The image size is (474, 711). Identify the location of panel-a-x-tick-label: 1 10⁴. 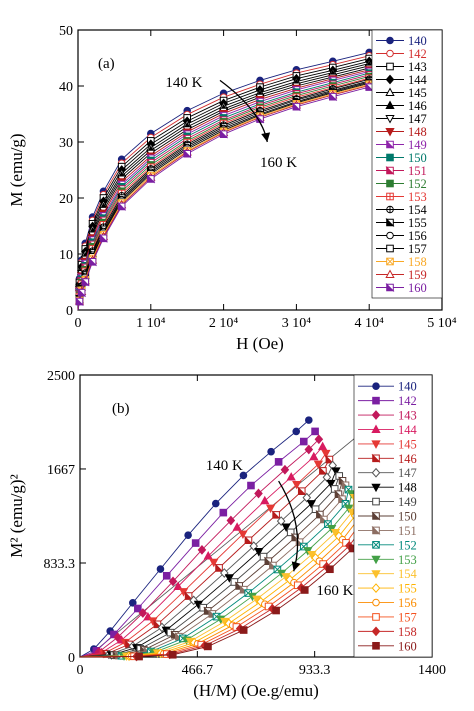
(151, 323).